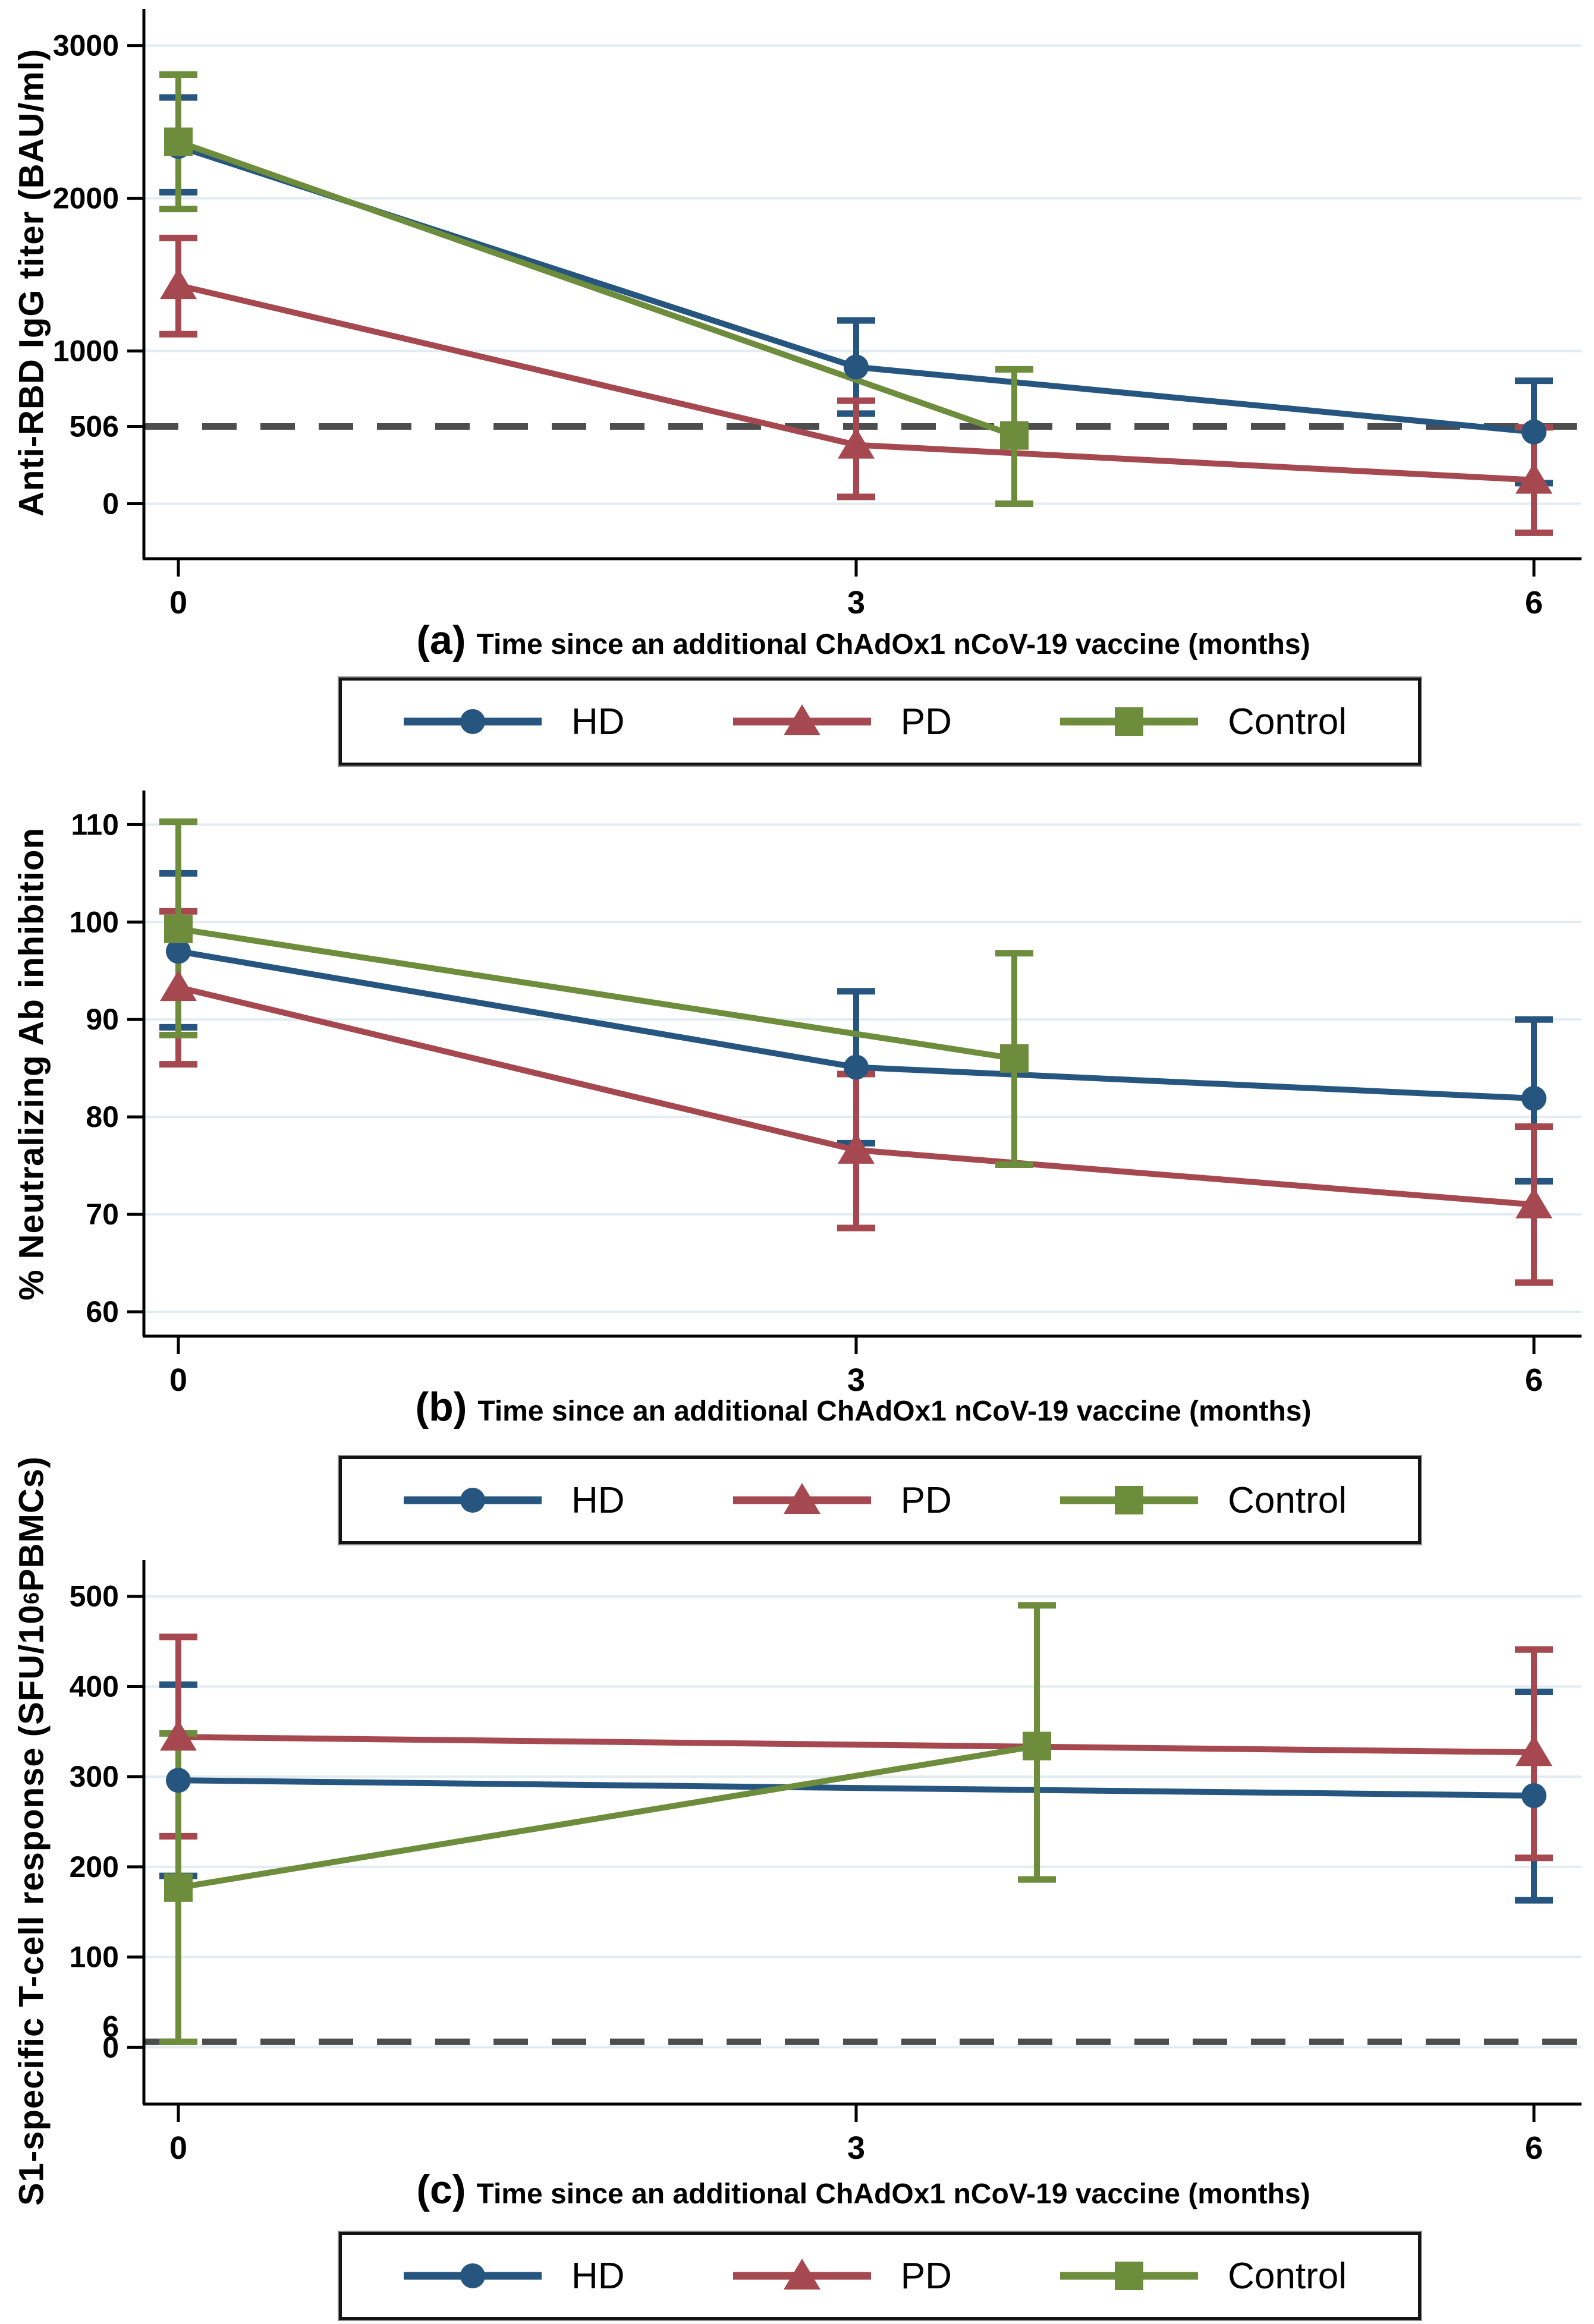 Image resolution: width=1594 pixels, height=2324 pixels. Describe the element at coordinates (102, 1214) in the screenshot. I see `y-tick-label: 70` at that location.